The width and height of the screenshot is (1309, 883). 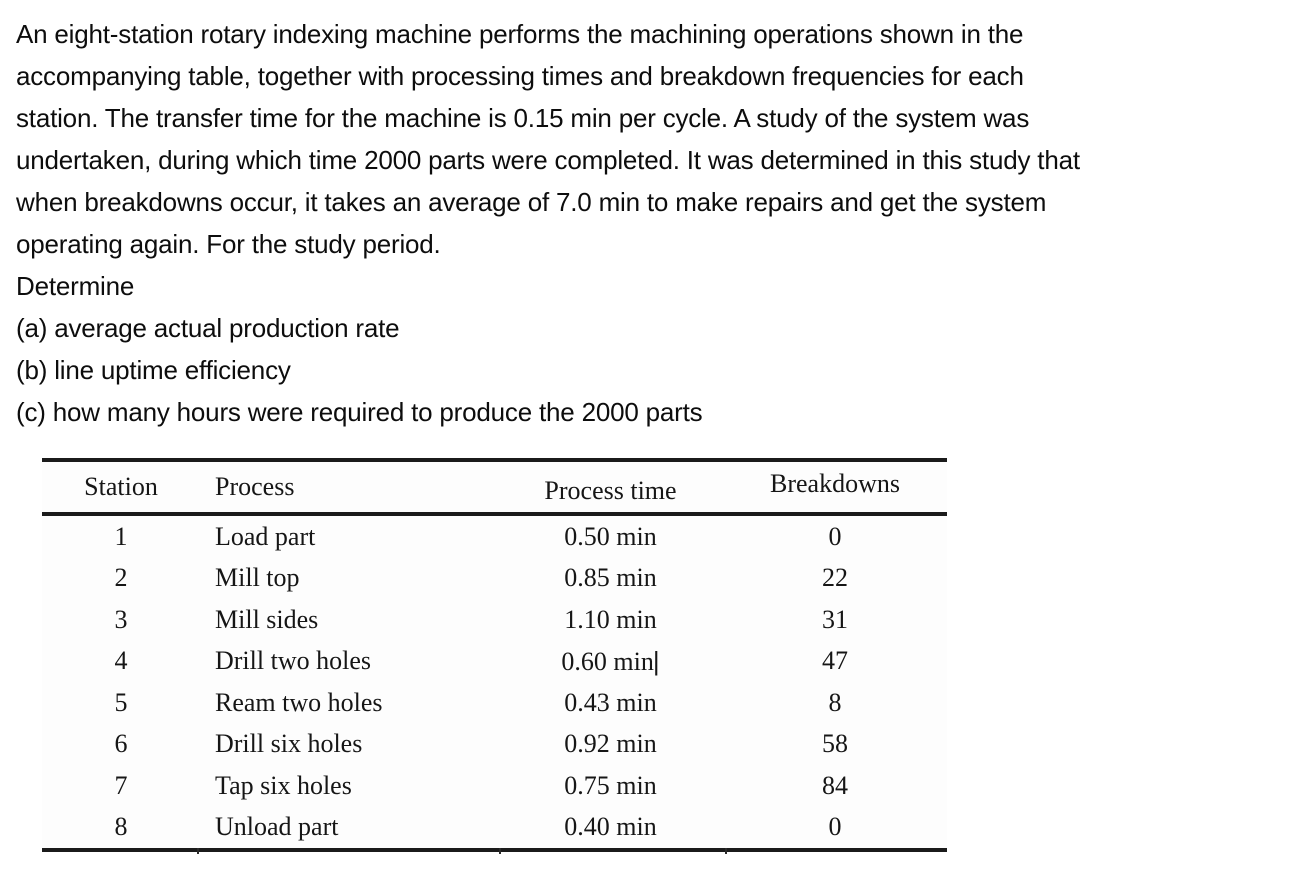 I want to click on column-header-breakdowns: Breakdowns, so click(x=835, y=483).